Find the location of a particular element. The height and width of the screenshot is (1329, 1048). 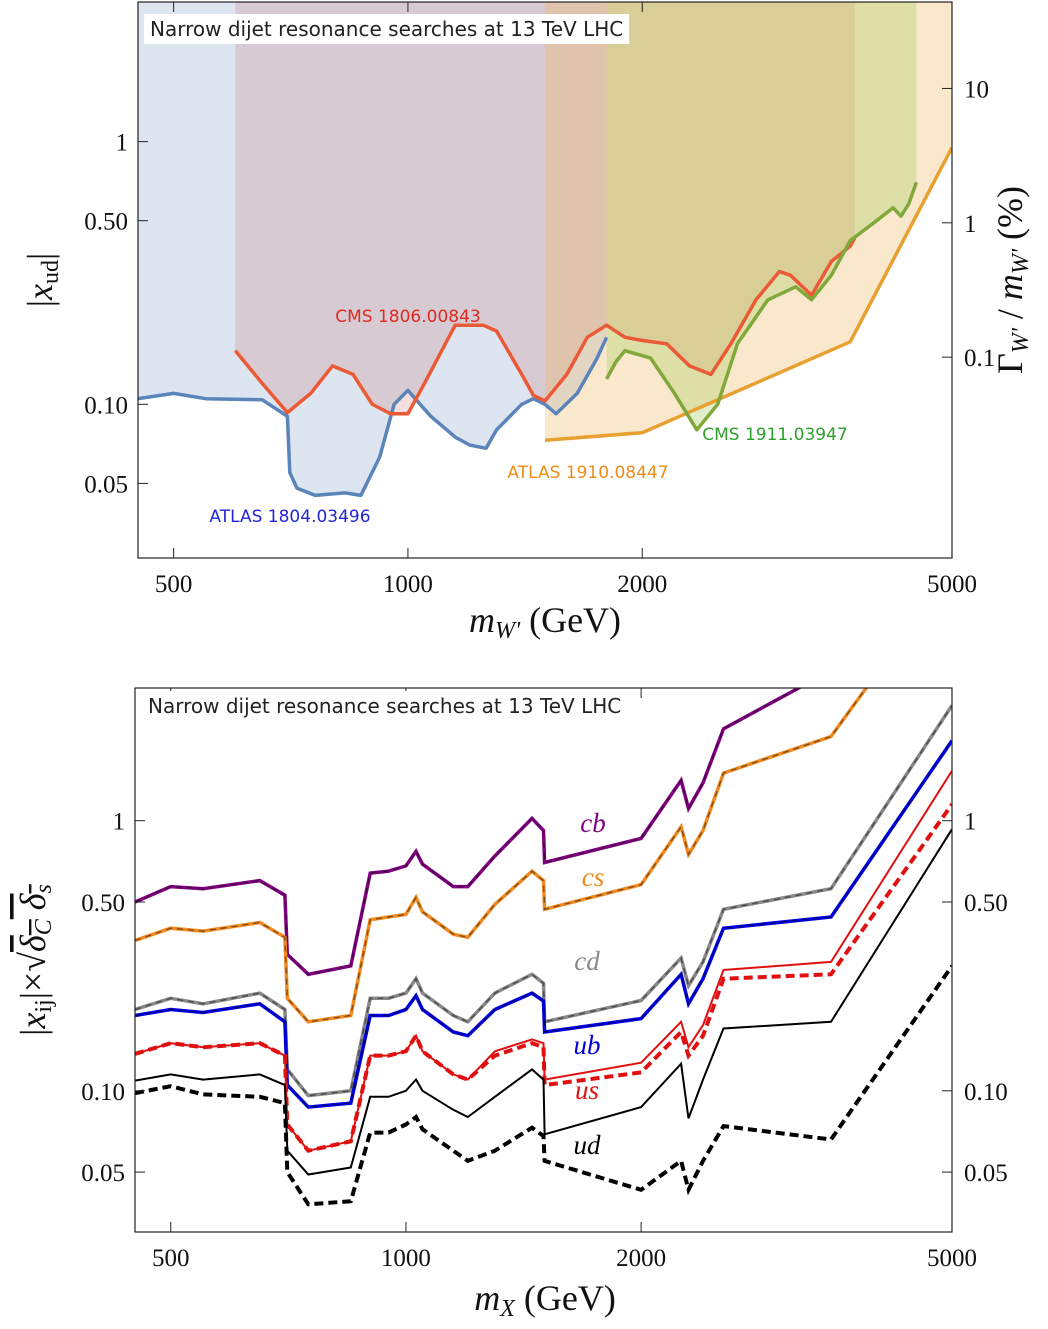

label-part: C is located at coordinates (44, 926).